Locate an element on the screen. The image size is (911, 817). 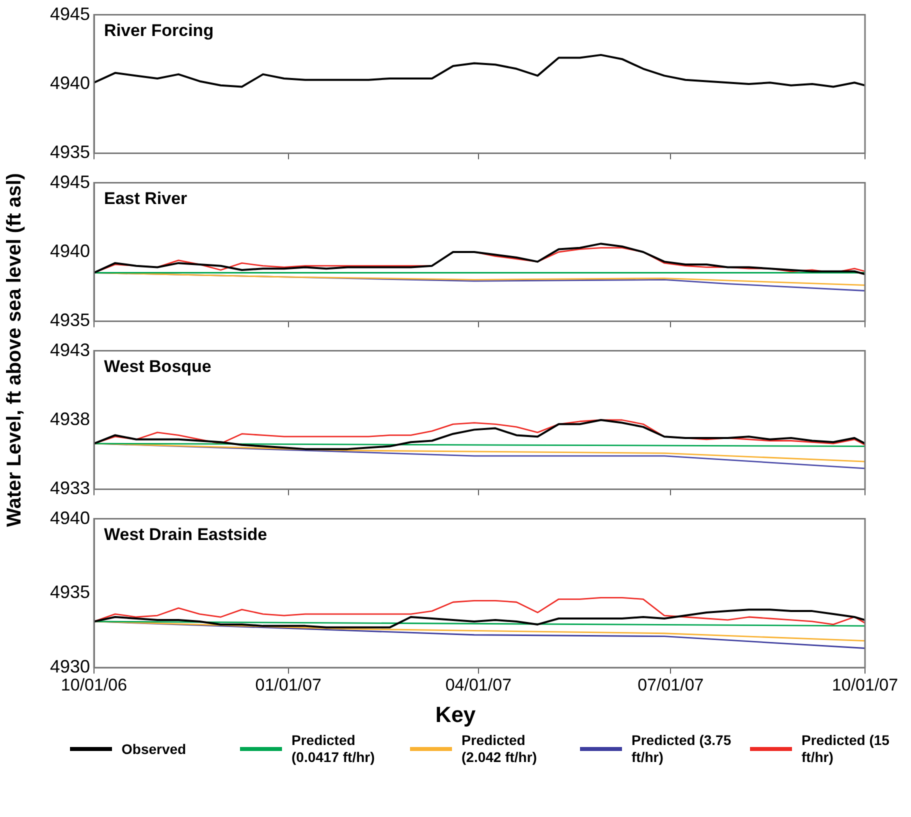
legend-label: Predicted (0.0417 ft/hr) is located at coordinates (334, 749).